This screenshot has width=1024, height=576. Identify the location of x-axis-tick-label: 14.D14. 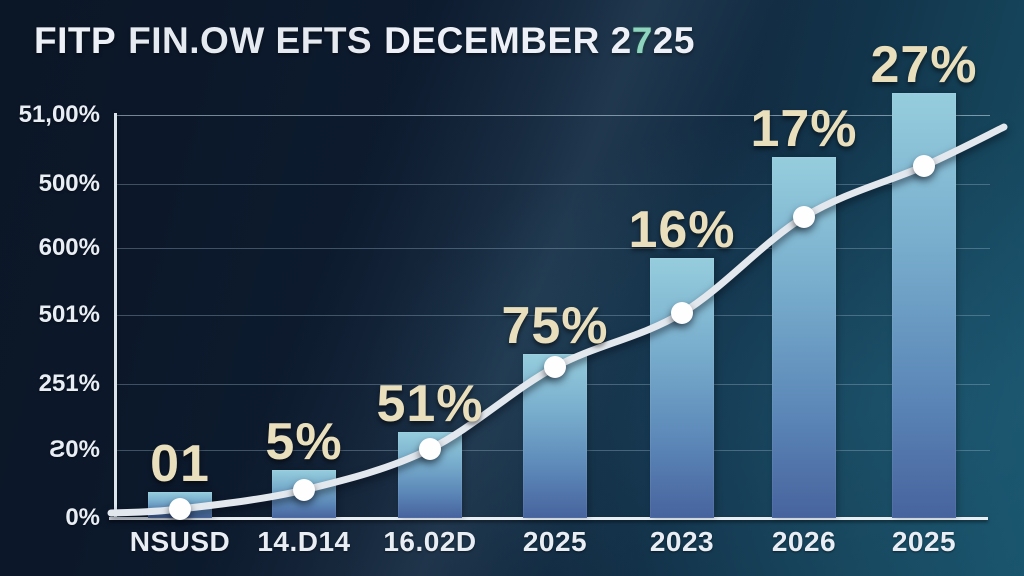
(304, 541).